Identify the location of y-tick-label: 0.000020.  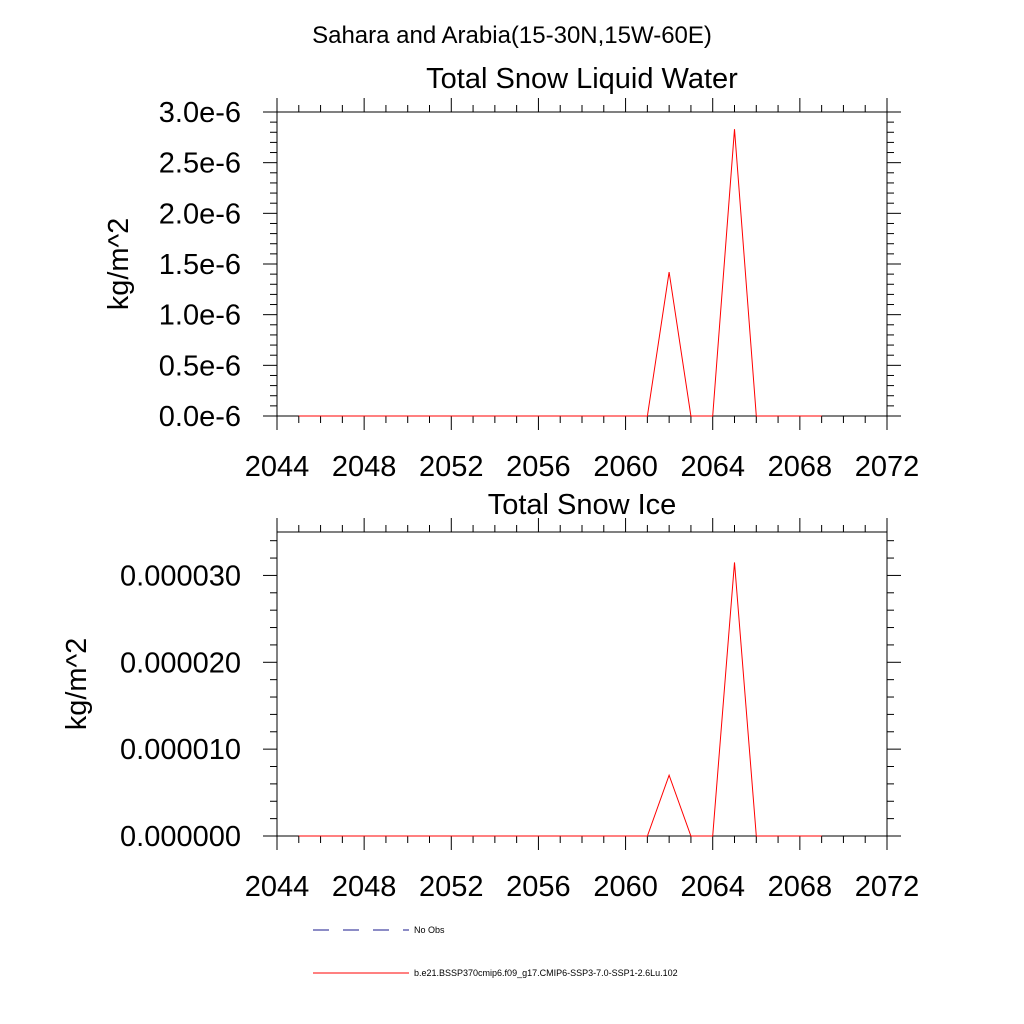
(180, 663).